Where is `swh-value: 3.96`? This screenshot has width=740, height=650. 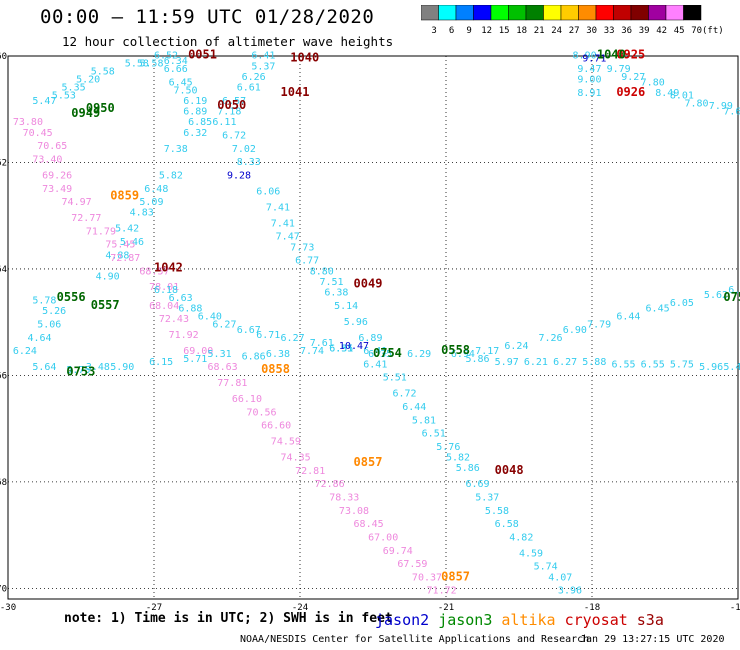
swh-value: 3.96 is located at coordinates (570, 591).